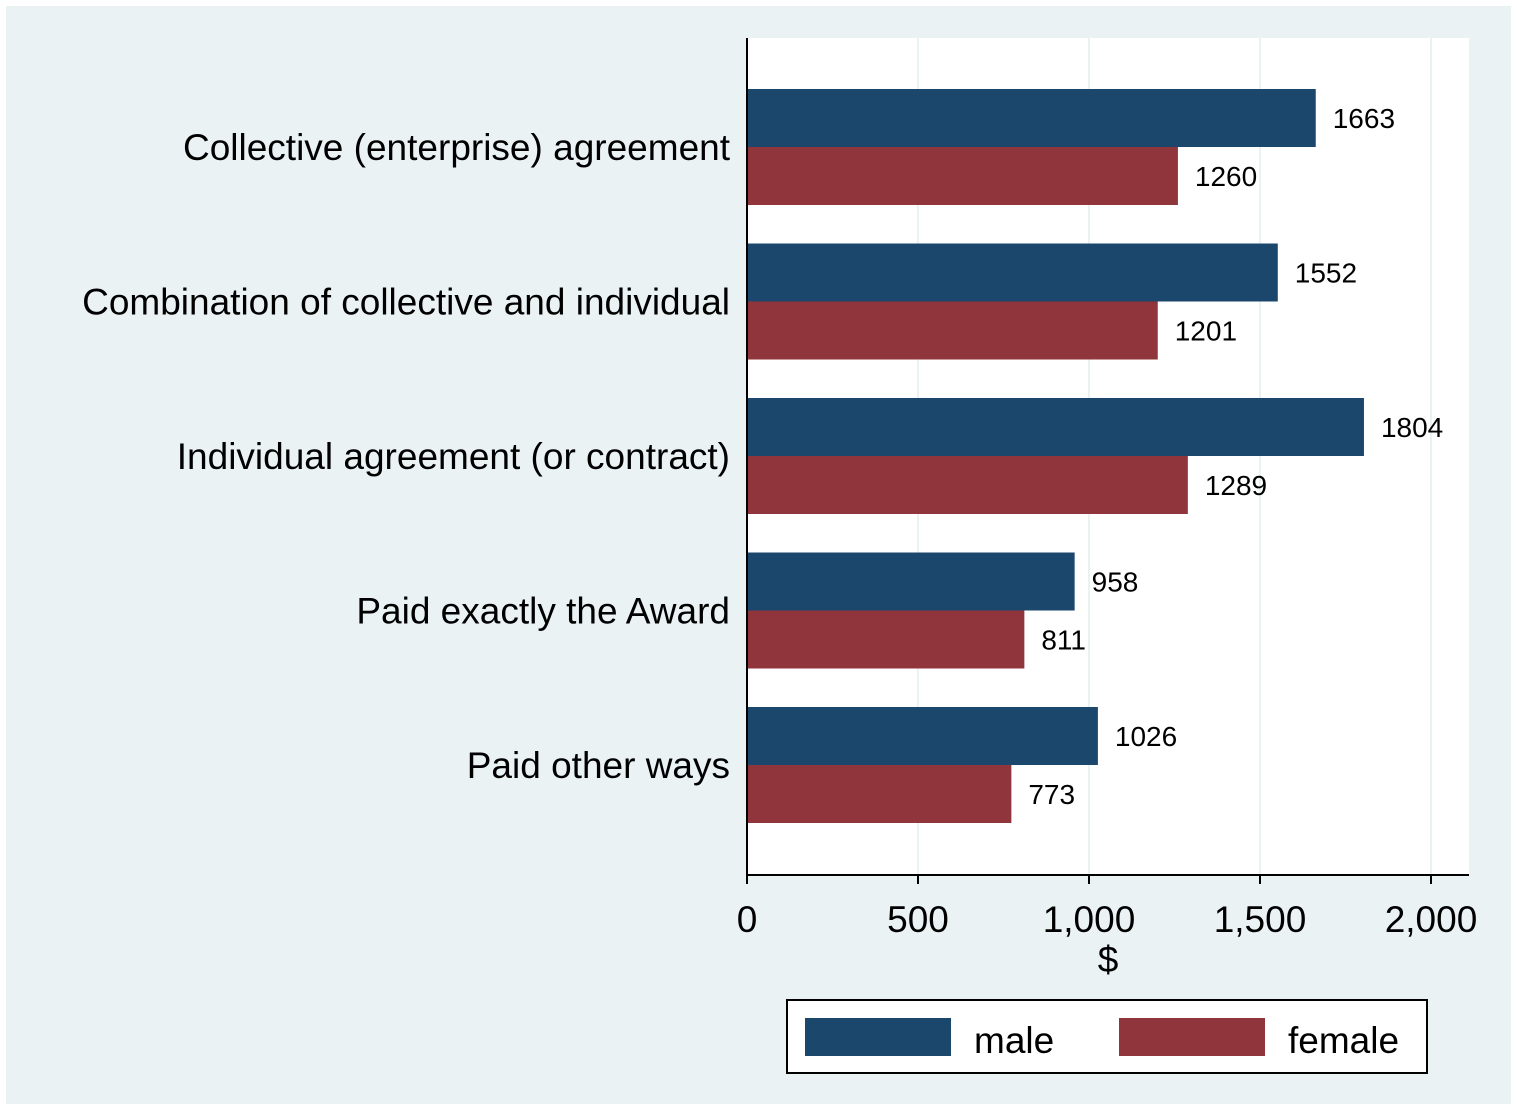  I want to click on x-tick-label-500: 500, so click(918, 919).